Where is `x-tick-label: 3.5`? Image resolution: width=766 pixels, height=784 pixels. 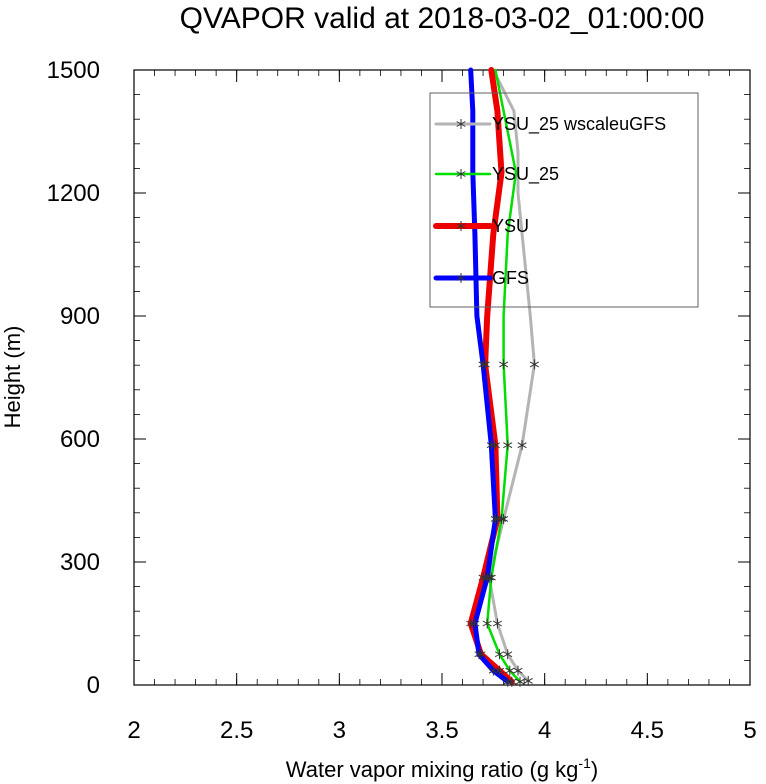
x-tick-label: 3.5 is located at coordinates (441, 730).